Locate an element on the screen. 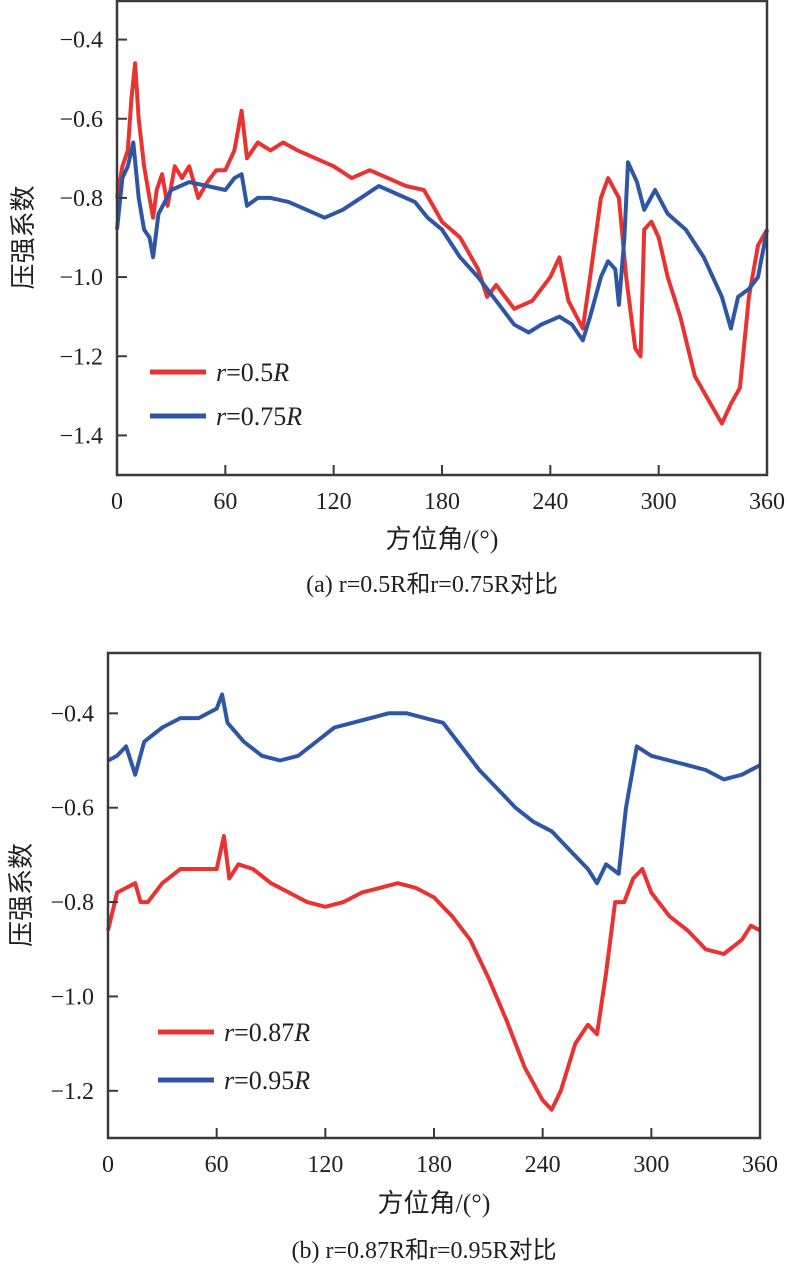 The height and width of the screenshot is (1273, 789). legend-label: r=0.95R is located at coordinates (267, 1080).